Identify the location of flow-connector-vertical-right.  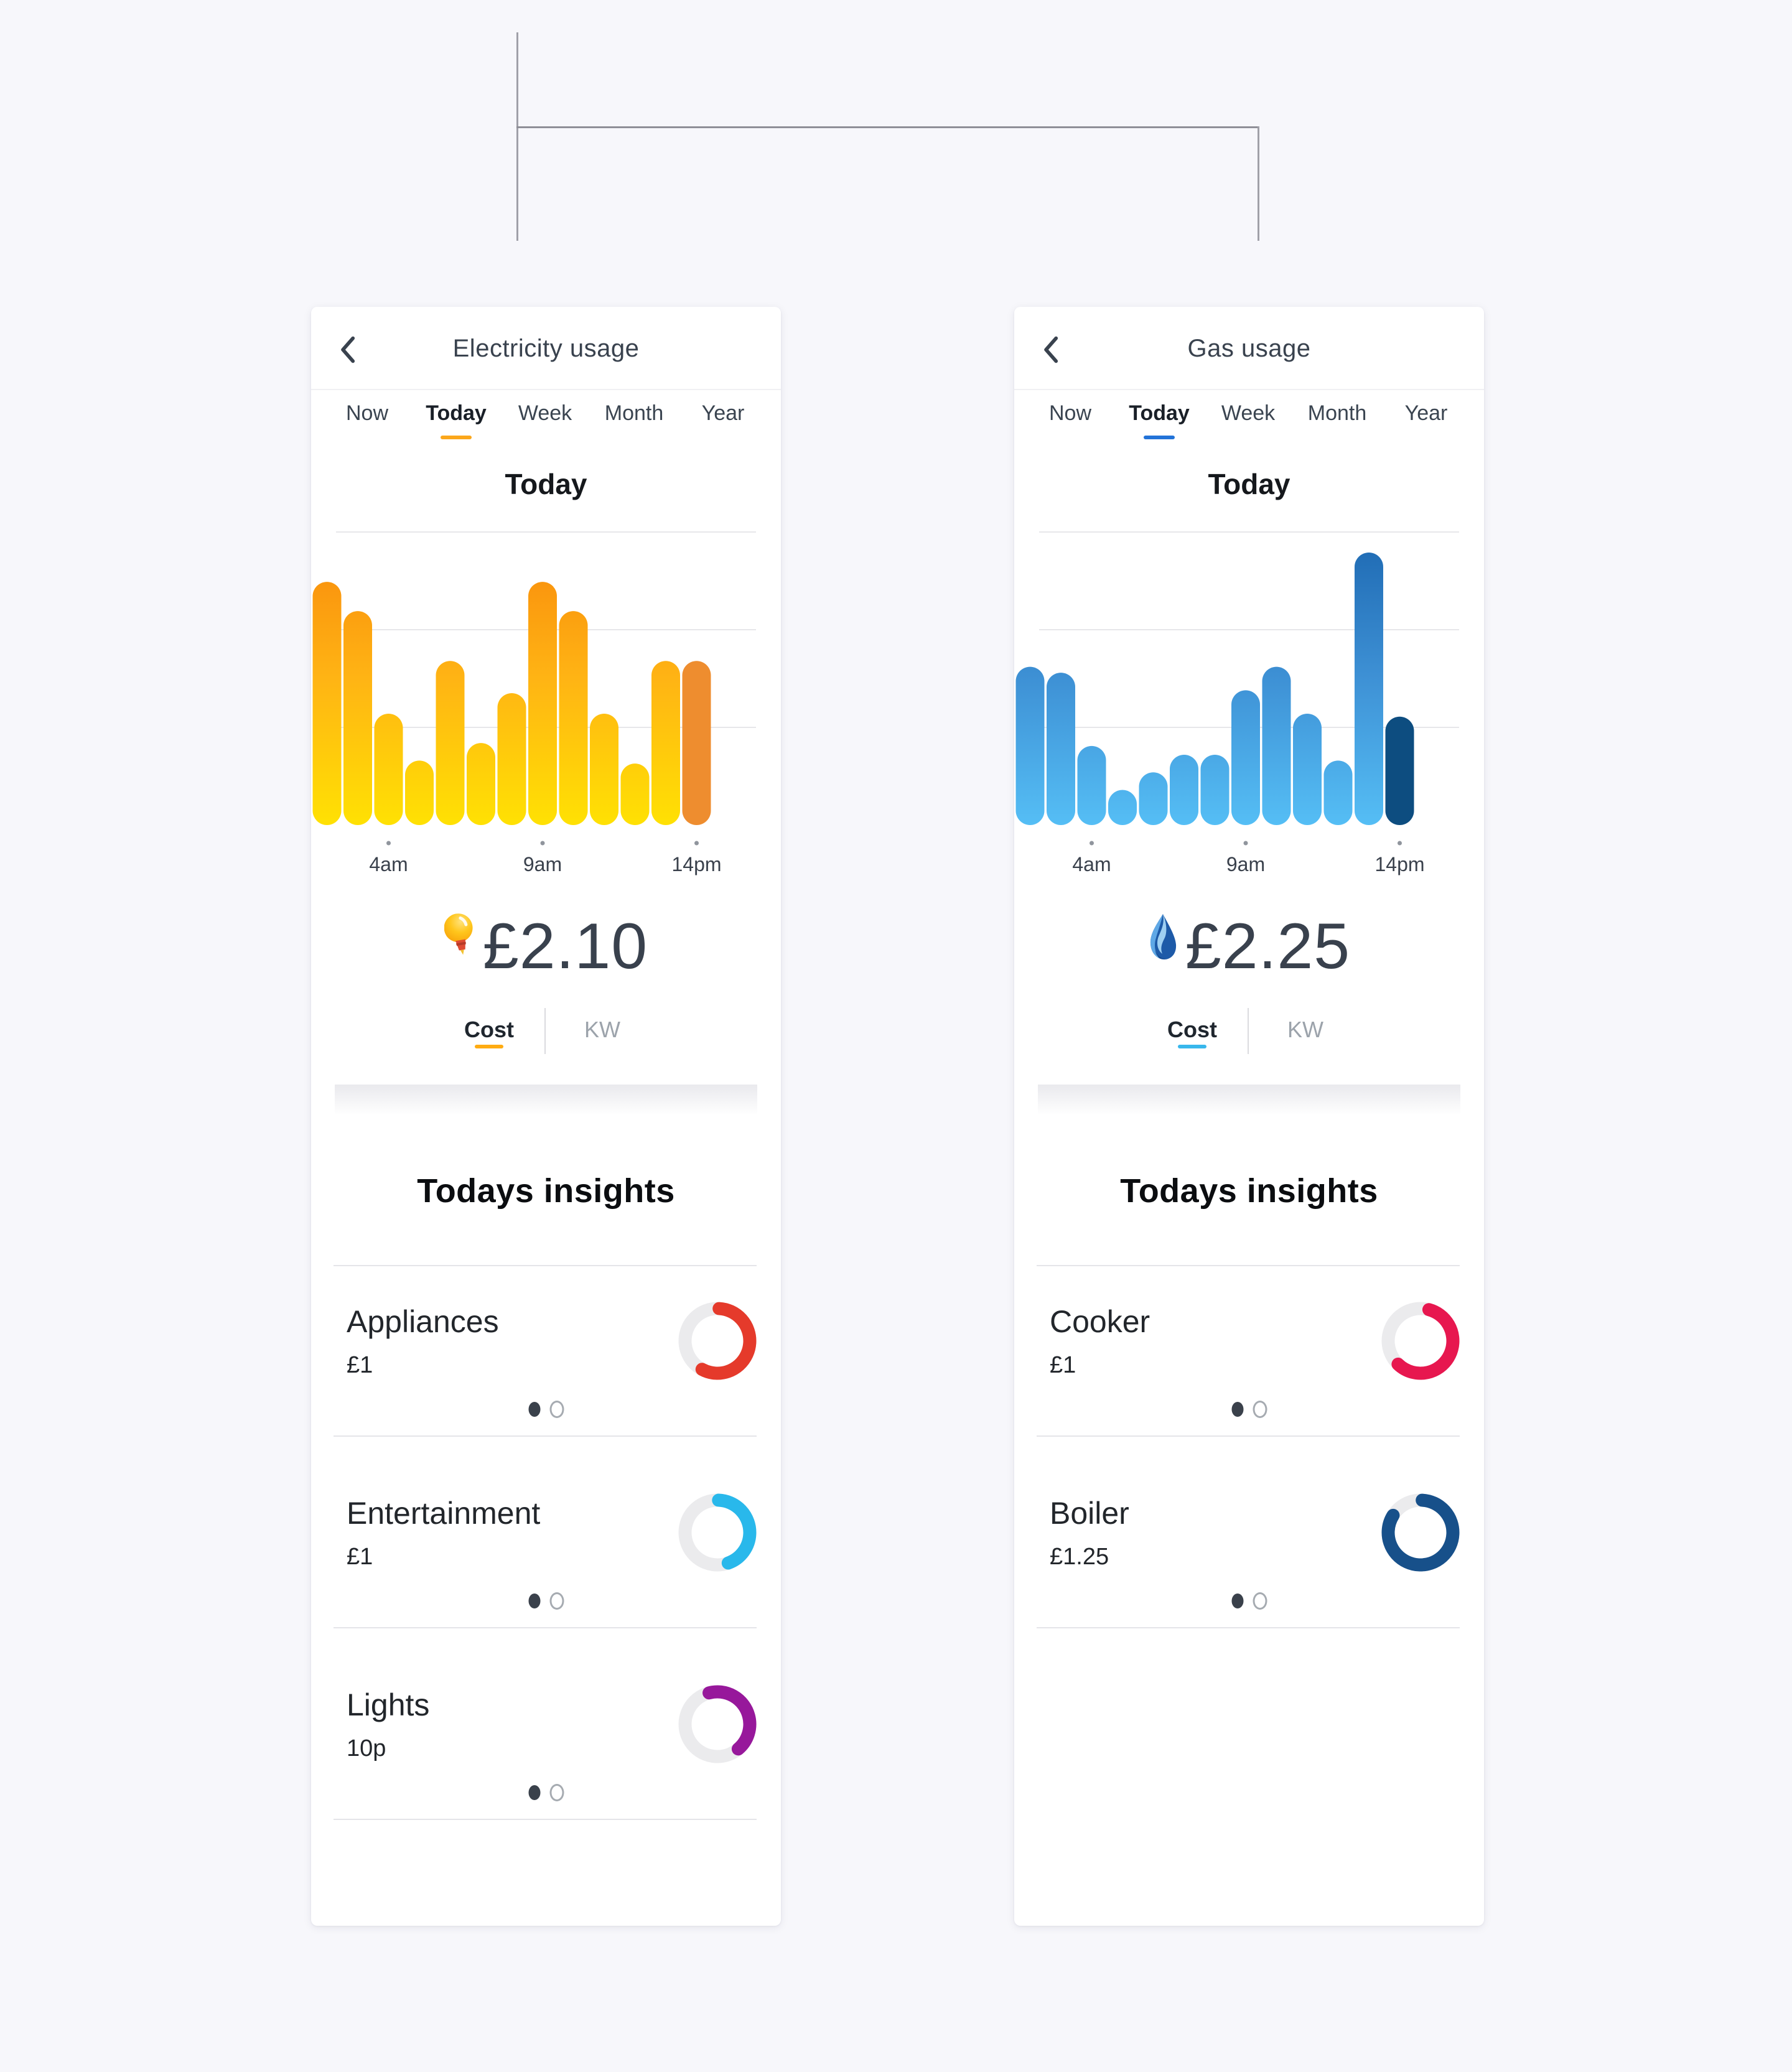
(1258, 183).